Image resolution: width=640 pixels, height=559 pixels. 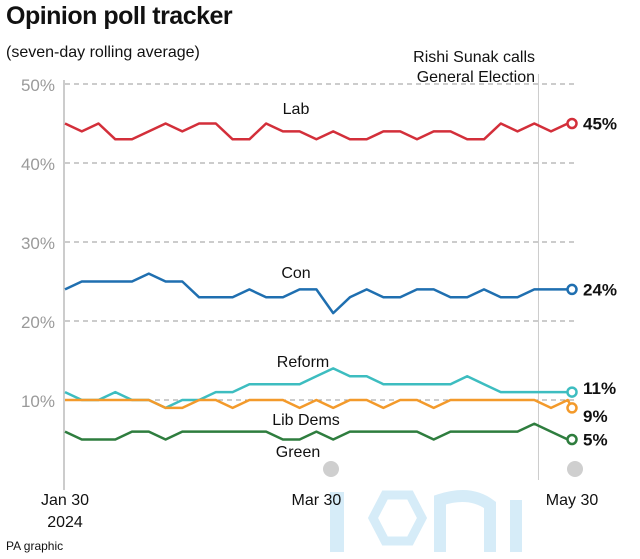 What do you see at coordinates (295, 273) in the screenshot?
I see `series-label-con: Con` at bounding box center [295, 273].